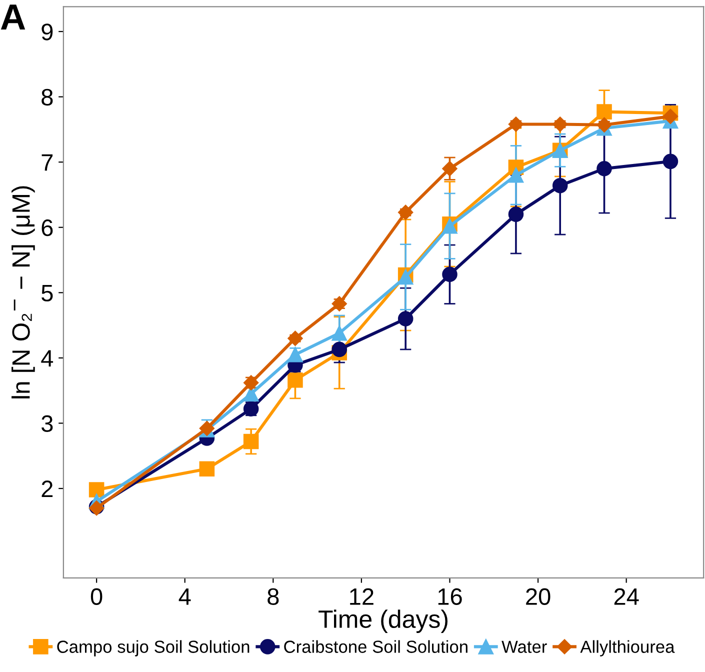 This screenshot has height=672, width=705. I want to click on x-tick-label: 12, so click(362, 596).